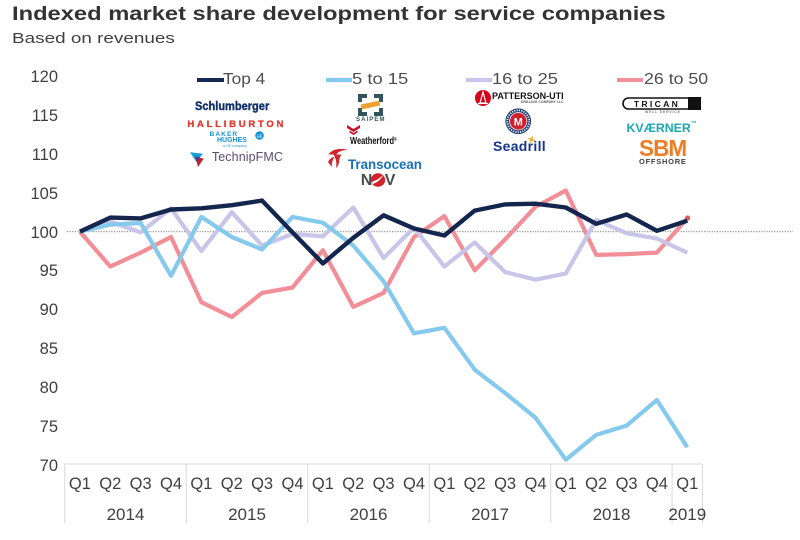  Describe the element at coordinates (657, 104) in the screenshot. I see `svg-text: TRICAN` at that location.